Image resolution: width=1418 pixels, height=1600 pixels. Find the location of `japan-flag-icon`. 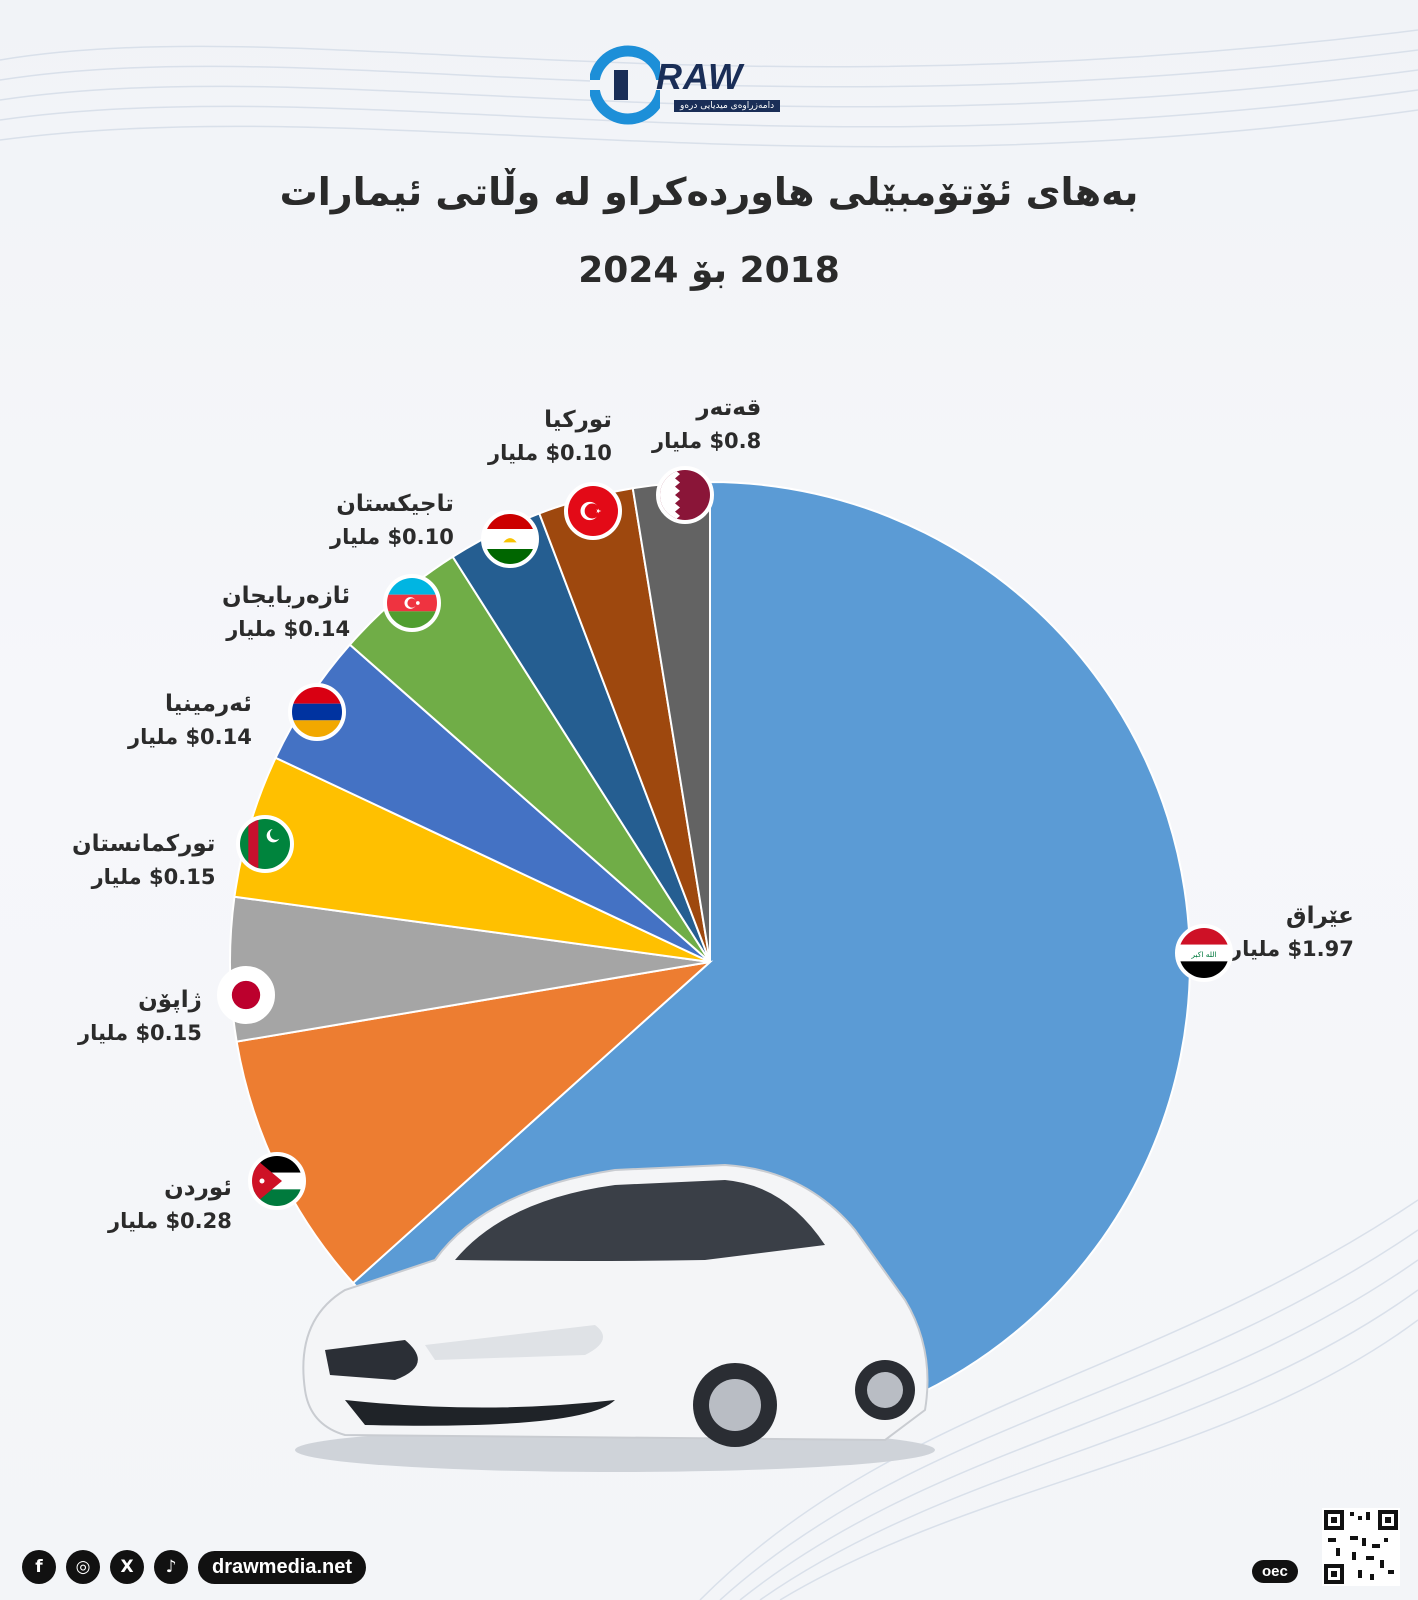

japan-flag-icon is located at coordinates (246, 995).